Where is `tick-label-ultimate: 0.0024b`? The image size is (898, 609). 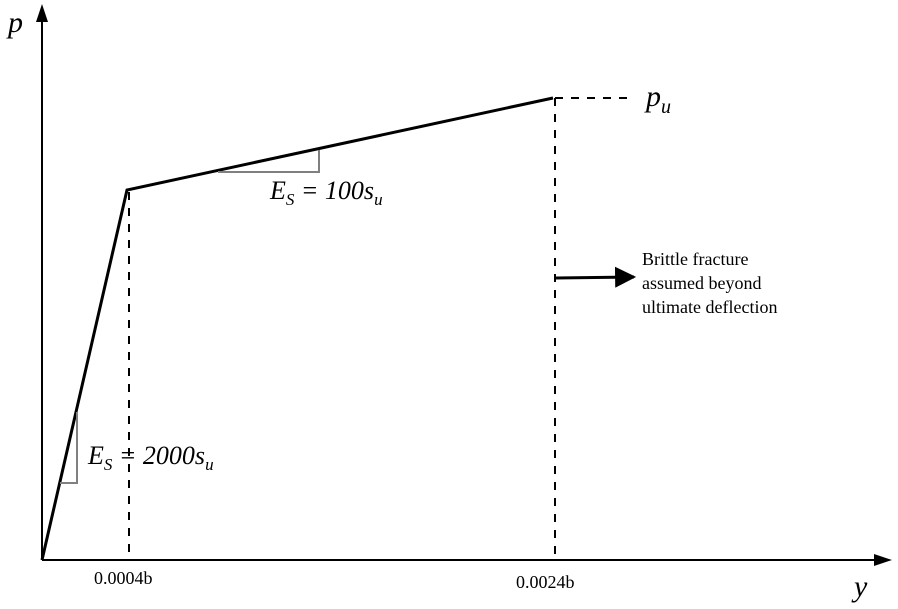 tick-label-ultimate: 0.0024b is located at coordinates (545, 582).